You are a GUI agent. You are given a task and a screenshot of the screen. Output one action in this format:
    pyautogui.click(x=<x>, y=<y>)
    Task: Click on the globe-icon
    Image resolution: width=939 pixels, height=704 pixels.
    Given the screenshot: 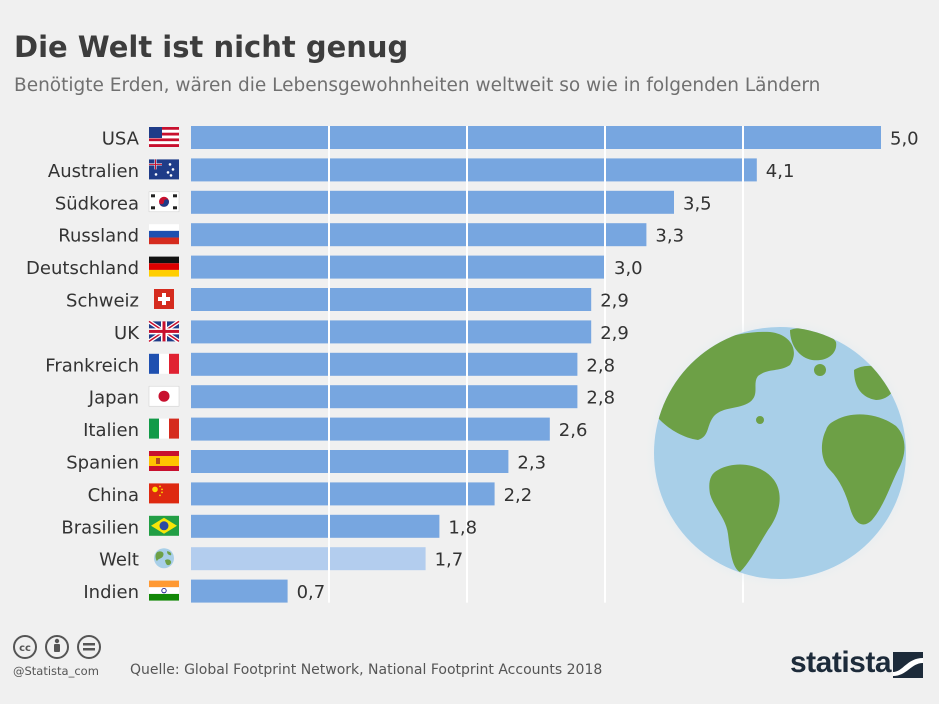 What is the action you would take?
    pyautogui.click(x=164, y=558)
    